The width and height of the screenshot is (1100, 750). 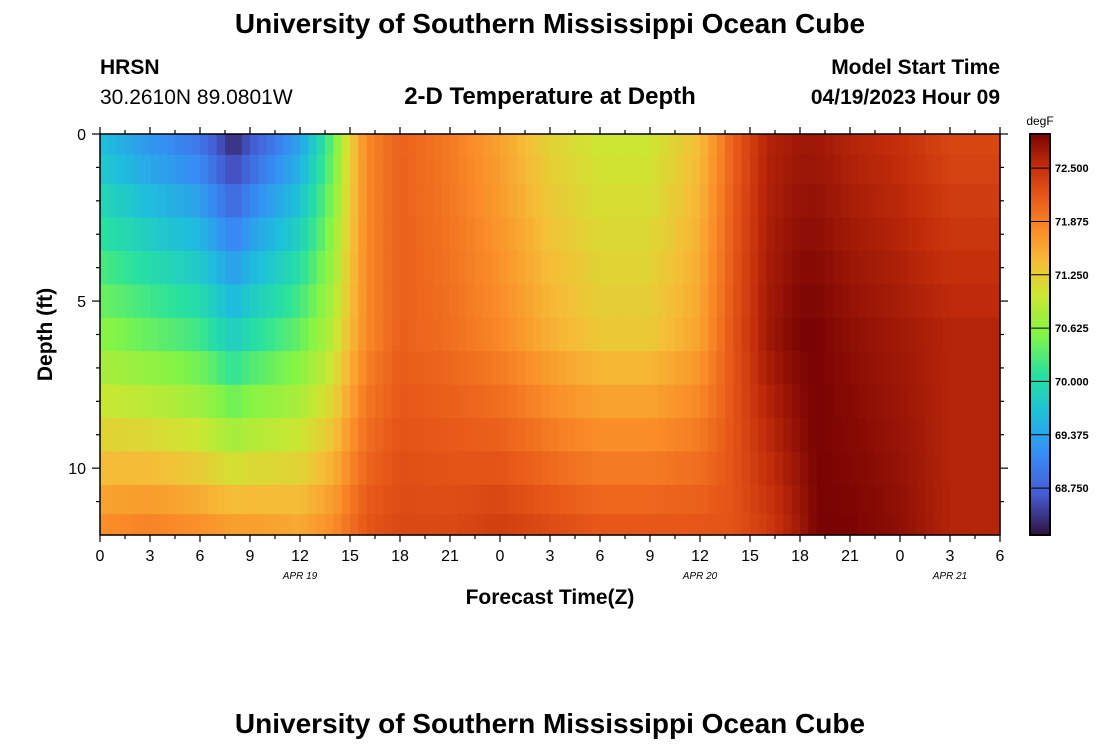 I want to click on colorbar, so click(x=1040, y=334).